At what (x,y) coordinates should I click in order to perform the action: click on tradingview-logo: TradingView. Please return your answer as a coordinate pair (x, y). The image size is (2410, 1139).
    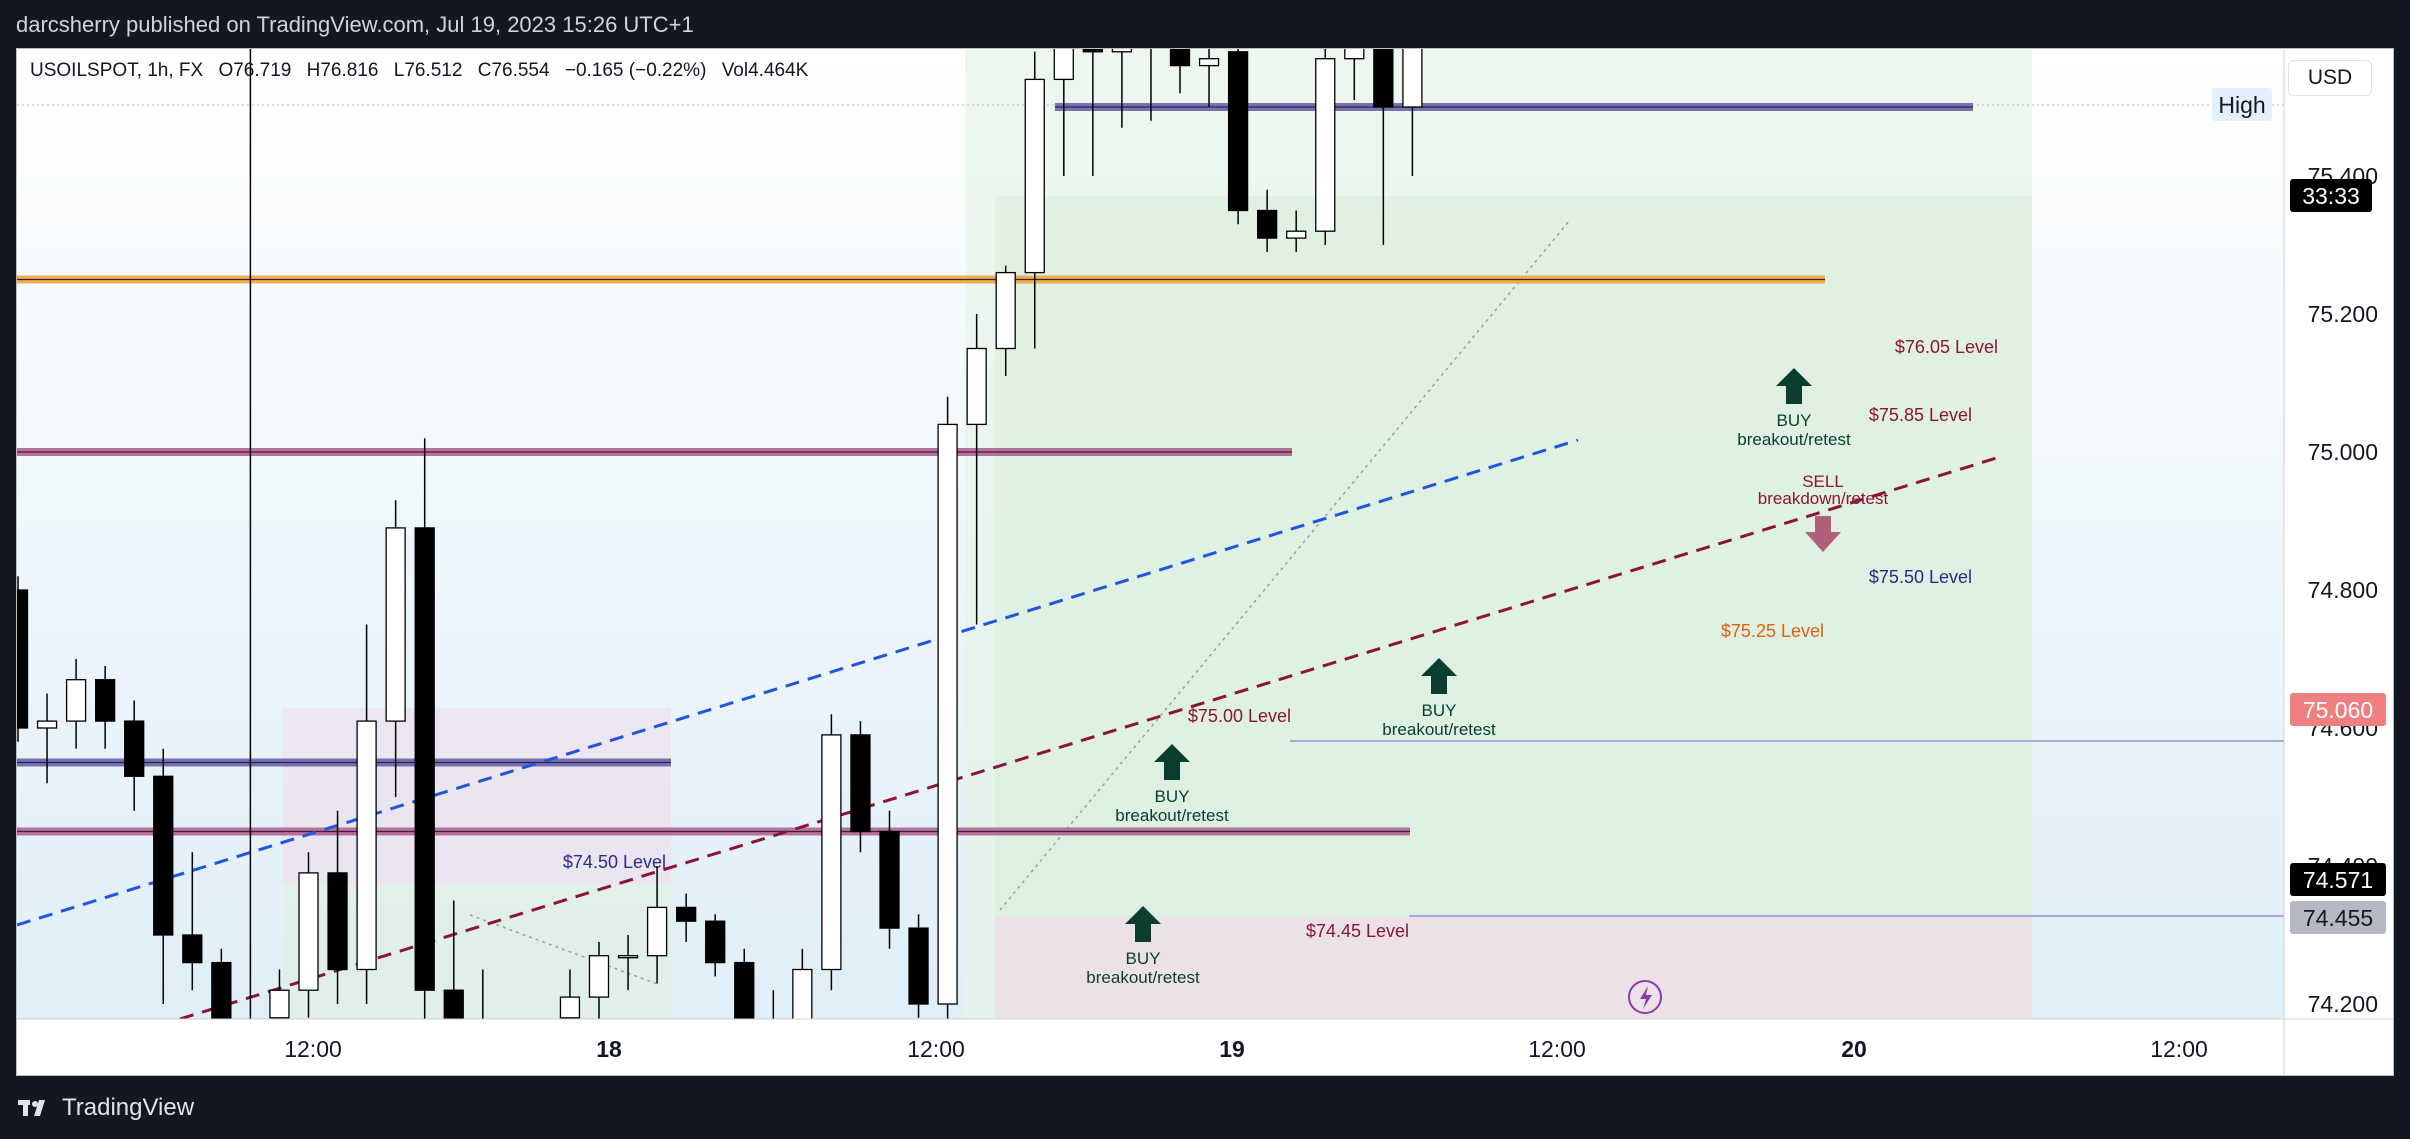
    Looking at the image, I should click on (106, 1108).